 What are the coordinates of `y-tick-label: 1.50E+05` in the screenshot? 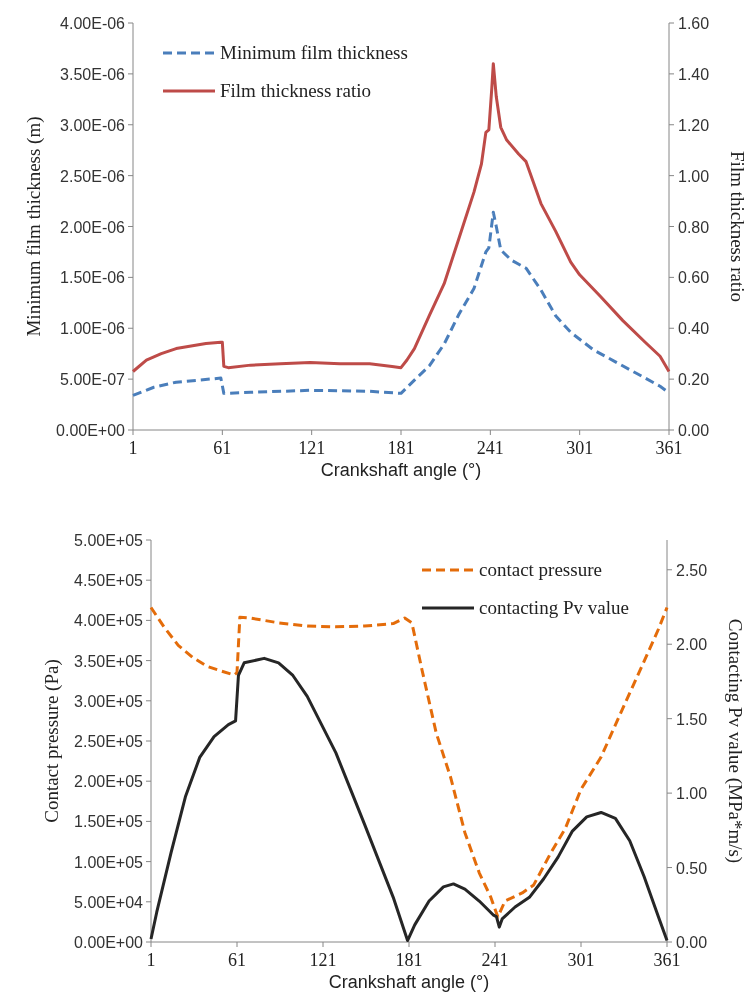 It's located at (109, 822).